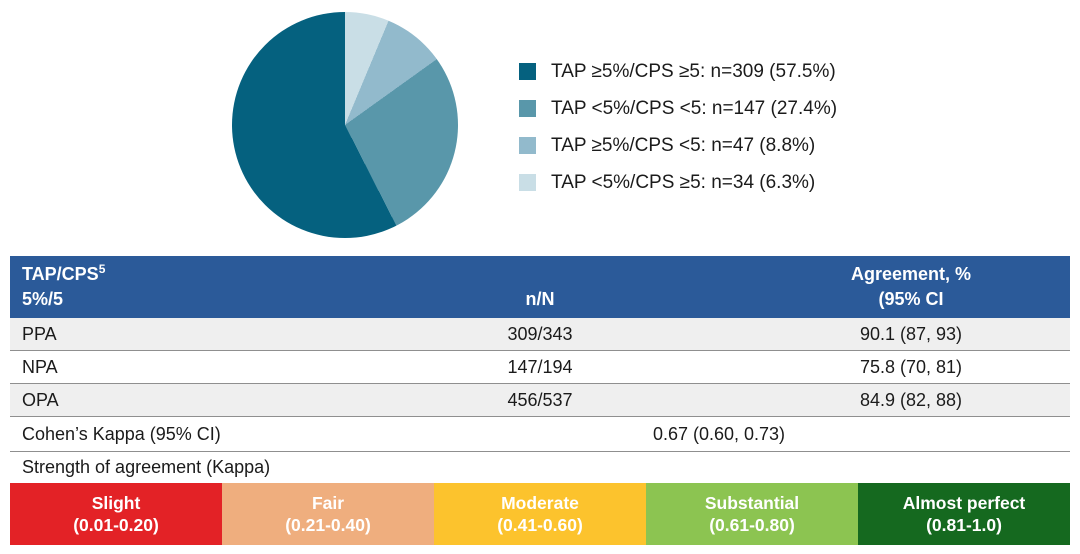 The height and width of the screenshot is (554, 1080). I want to click on scale-segment-substantial: Substantial (0.61-0.80), so click(752, 514).